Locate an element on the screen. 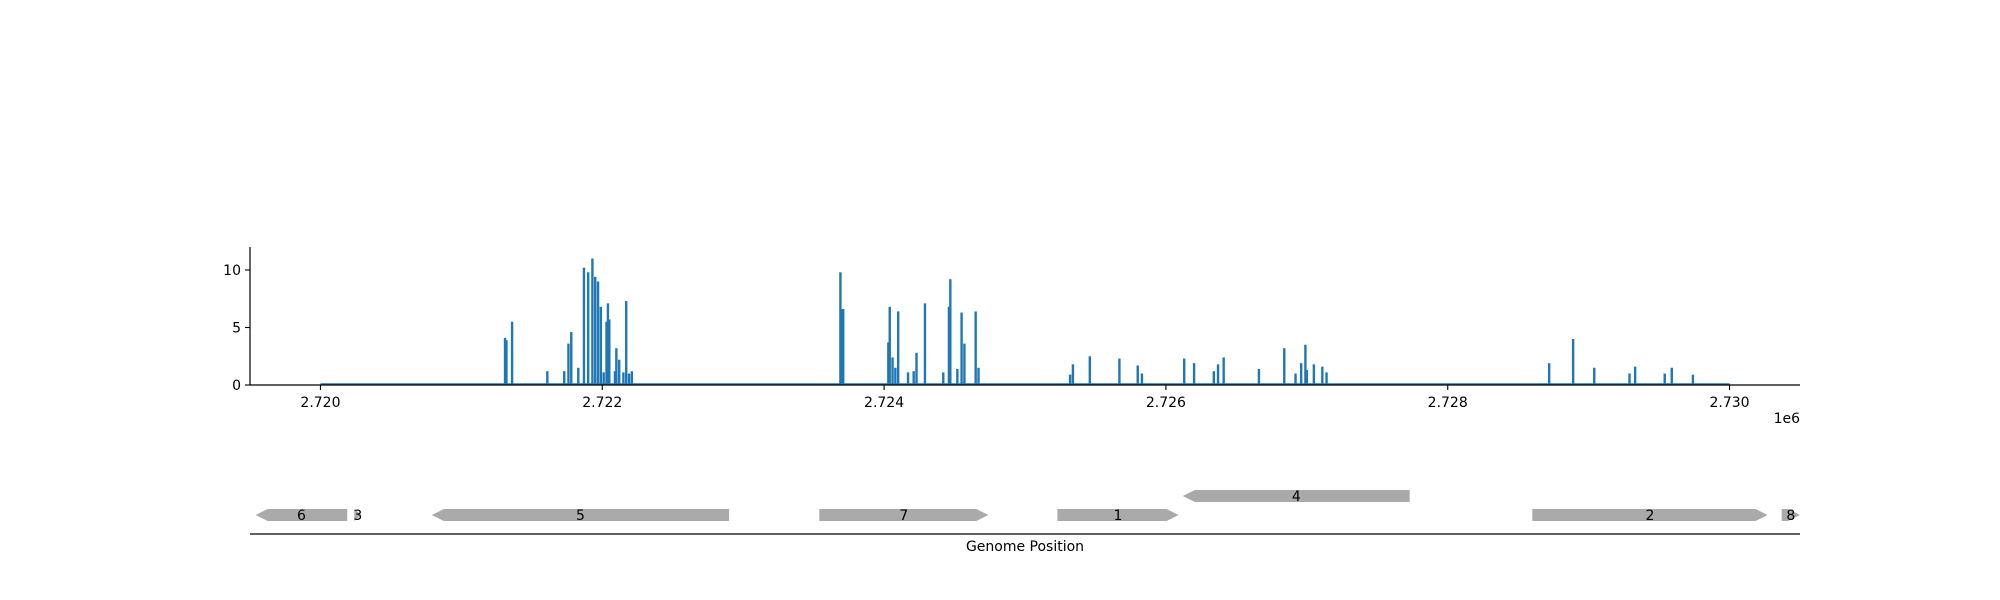 This screenshot has height=600, width=2000. gene-label-1: 1 is located at coordinates (1118, 516).